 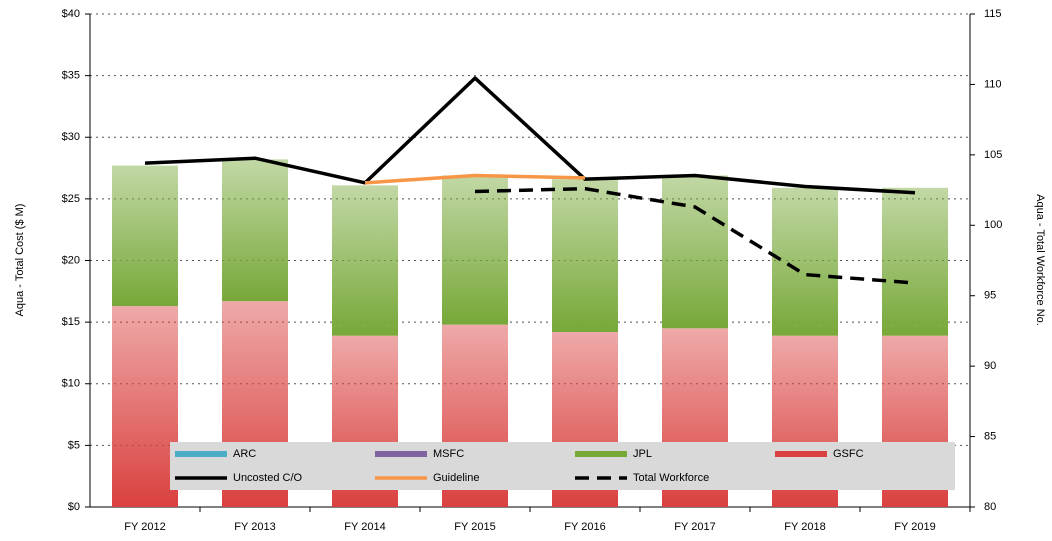 What do you see at coordinates (993, 14) in the screenshot?
I see `y2-tick-label: 115` at bounding box center [993, 14].